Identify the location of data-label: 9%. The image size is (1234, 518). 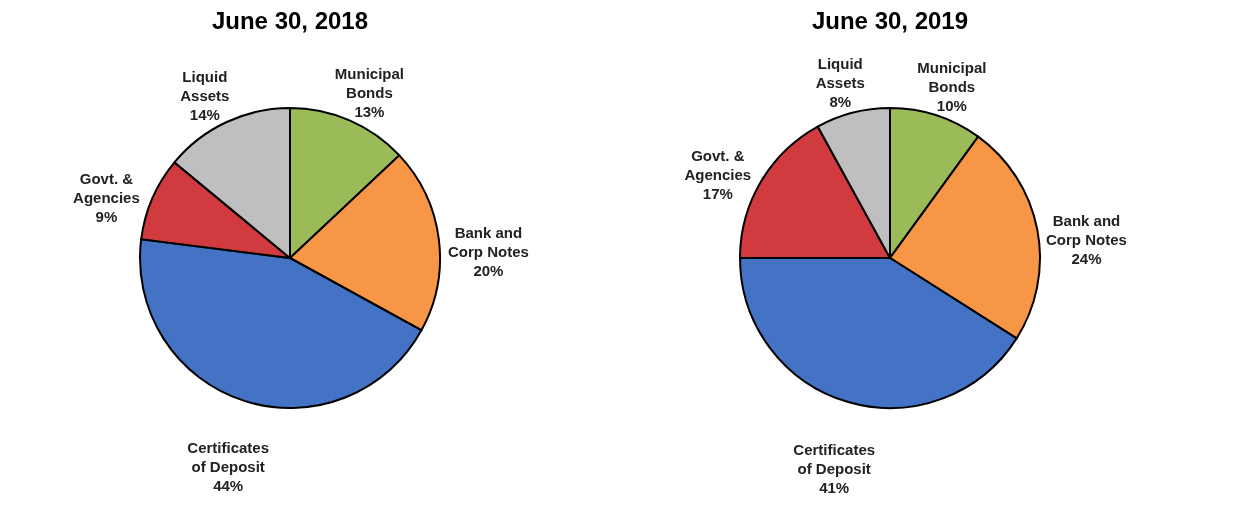
(106, 216).